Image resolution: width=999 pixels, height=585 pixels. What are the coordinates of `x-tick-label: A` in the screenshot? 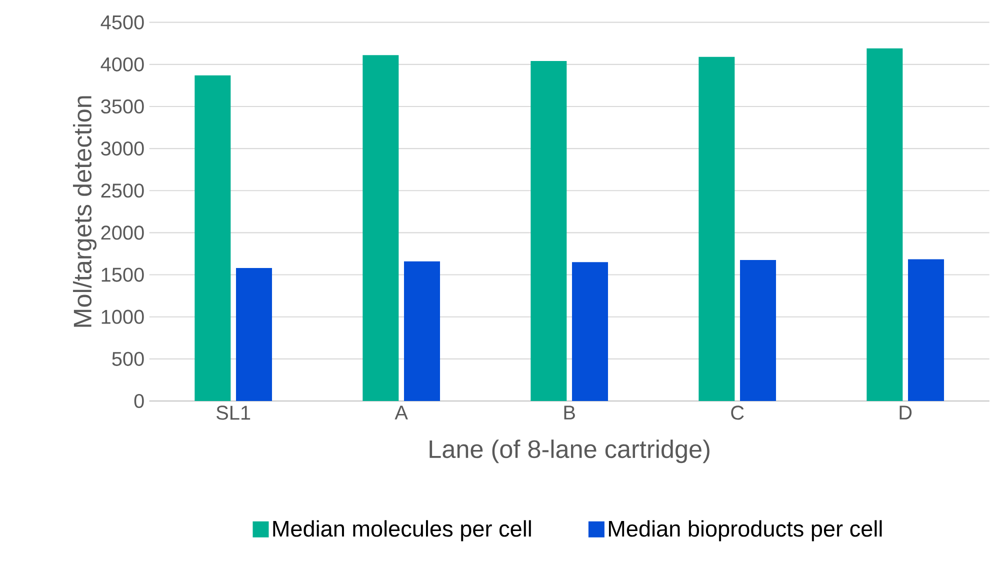 It's located at (401, 413).